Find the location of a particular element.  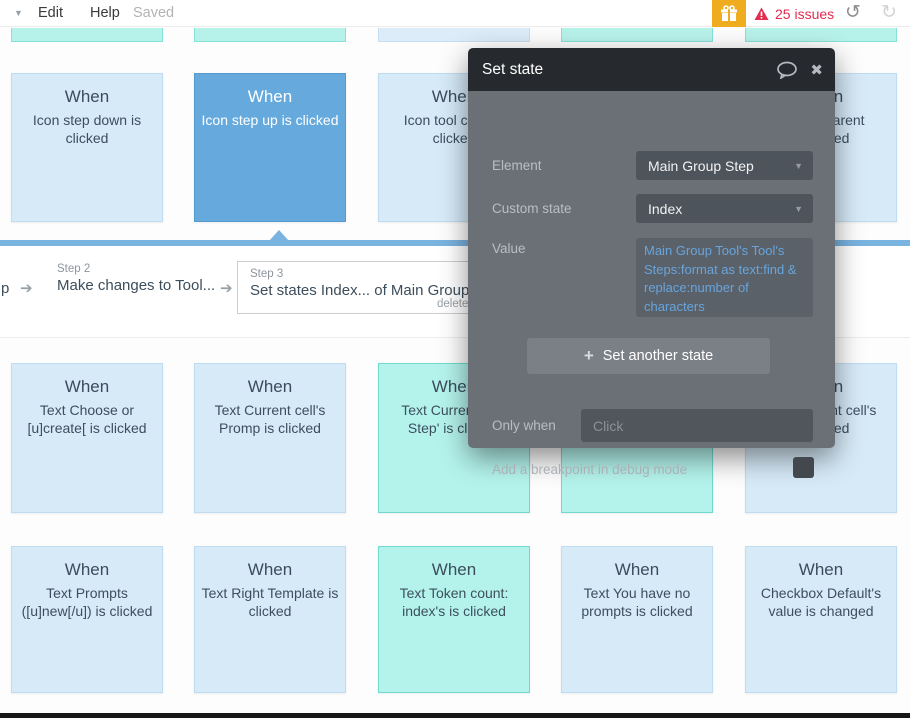

accent-bar is located at coordinates (455, 243).